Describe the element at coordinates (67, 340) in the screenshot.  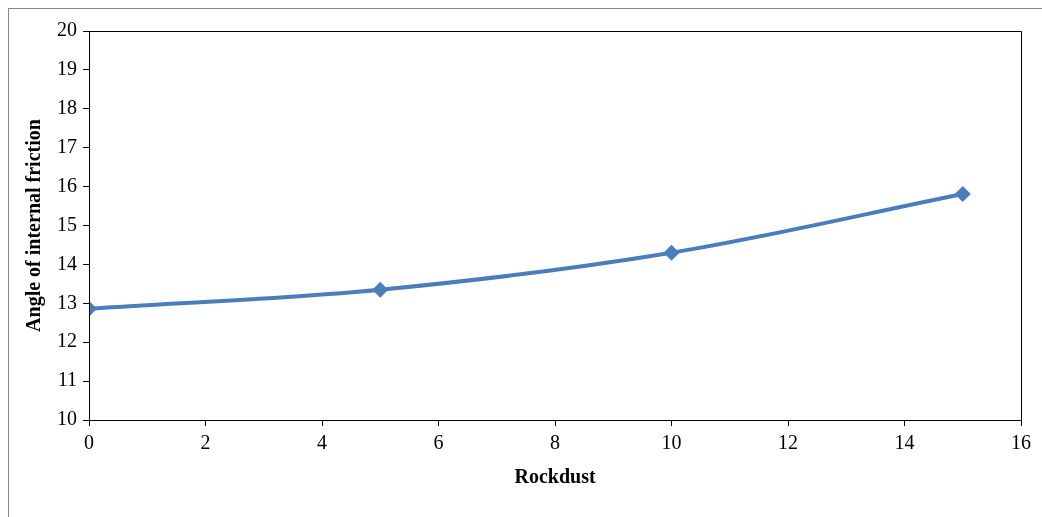
I see `y-tick-label: 12` at that location.